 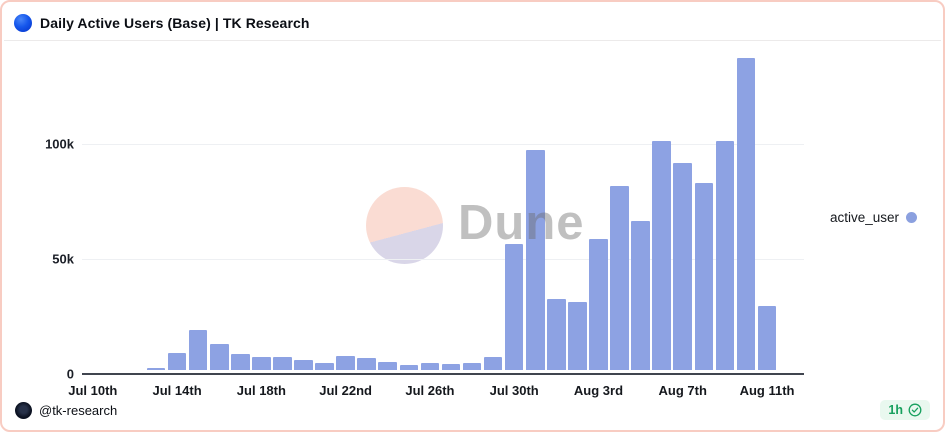 What do you see at coordinates (443, 374) in the screenshot?
I see `x-axis-line` at bounding box center [443, 374].